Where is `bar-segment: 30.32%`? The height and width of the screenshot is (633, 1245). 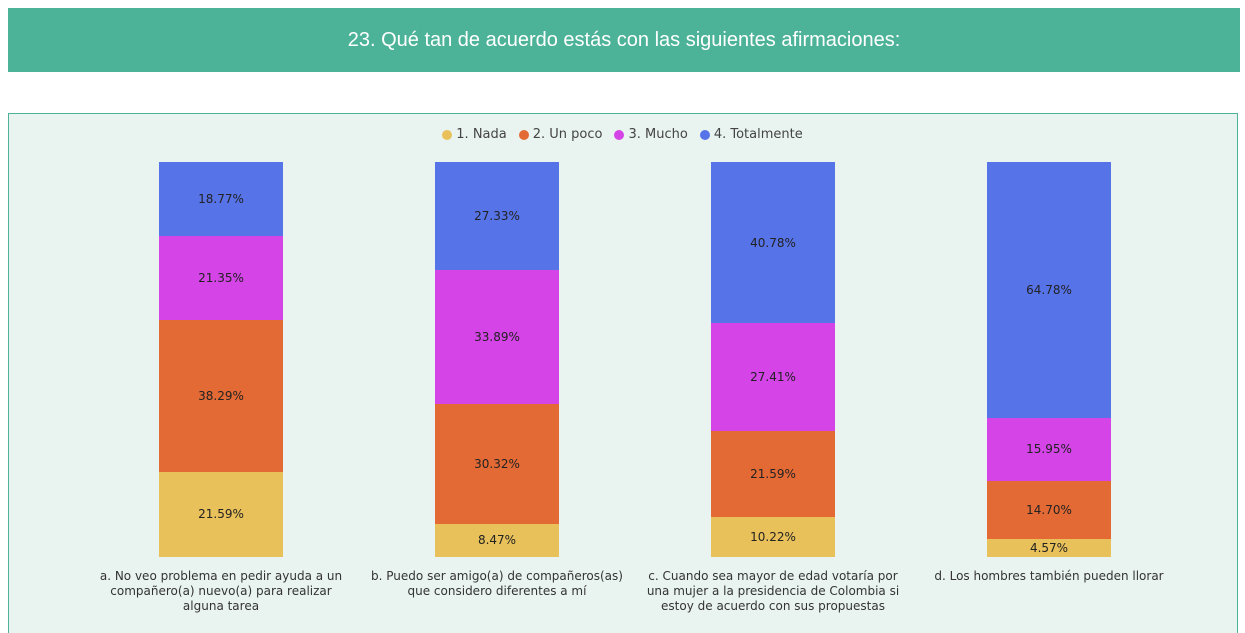 bar-segment: 30.32% is located at coordinates (497, 463).